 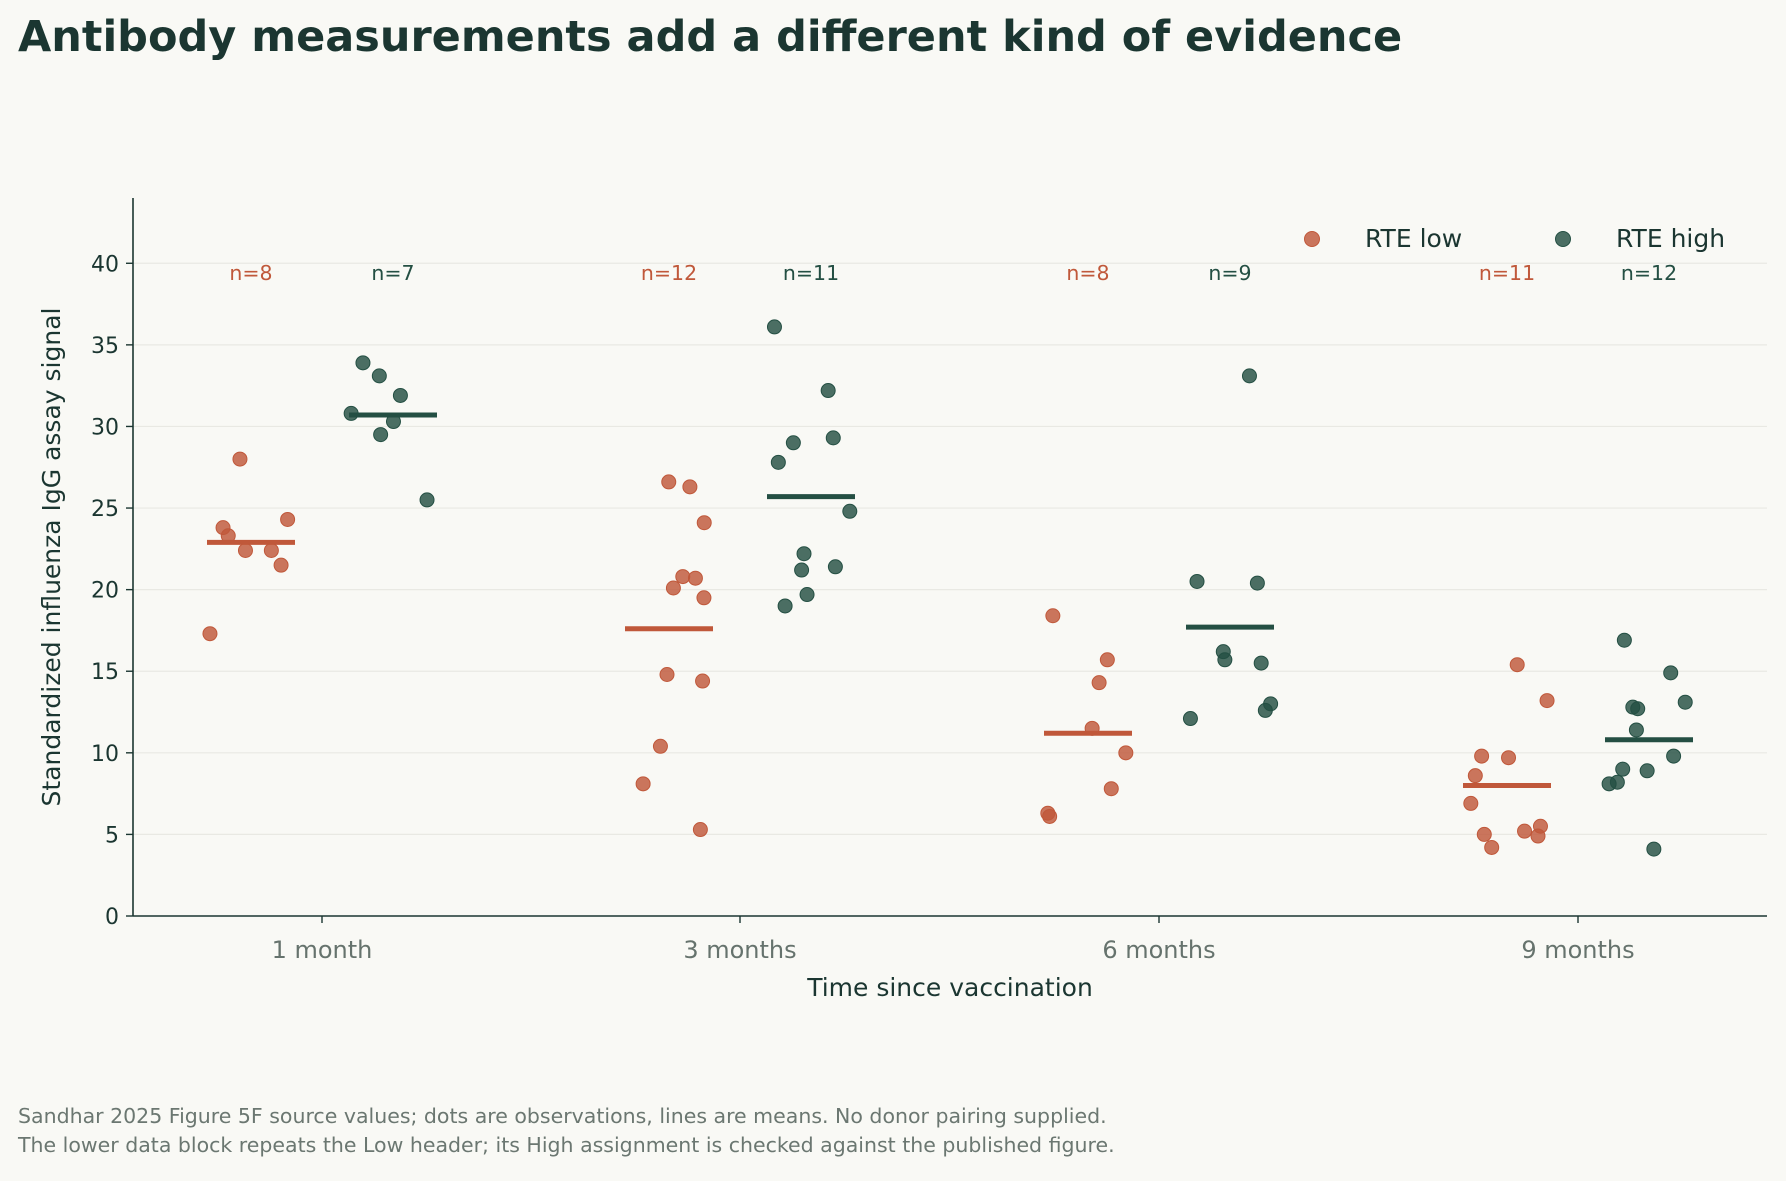 I want to click on x-axis-label: Time since vaccination, so click(x=949, y=987).